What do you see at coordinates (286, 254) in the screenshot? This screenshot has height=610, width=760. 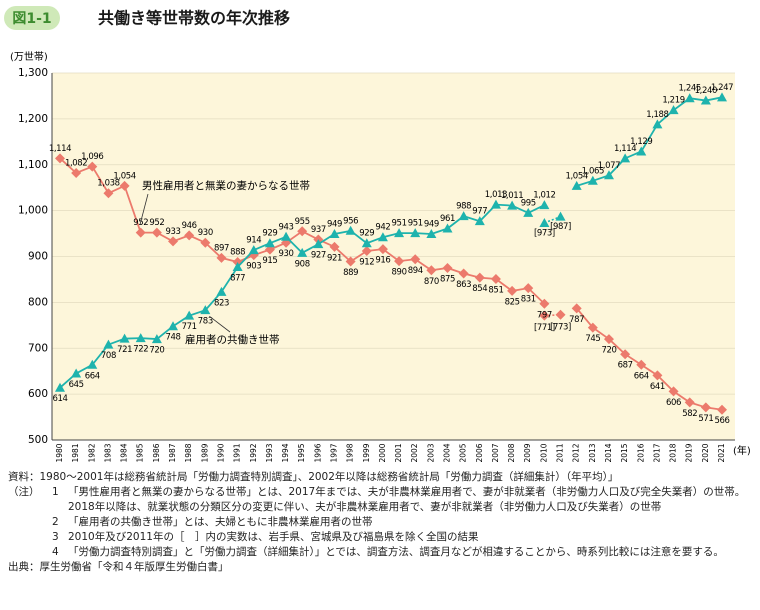 I see `value-label: 930` at bounding box center [286, 254].